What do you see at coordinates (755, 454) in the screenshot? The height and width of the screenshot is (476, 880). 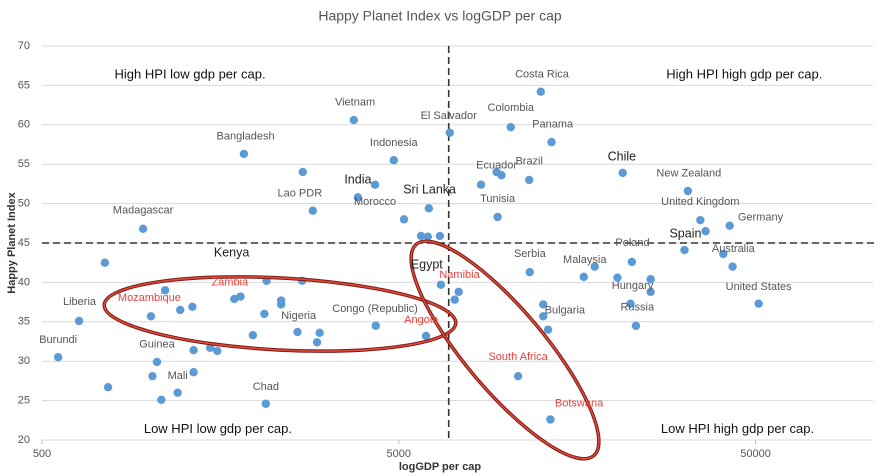 I see `x-tick-label: 50000` at bounding box center [755, 454].